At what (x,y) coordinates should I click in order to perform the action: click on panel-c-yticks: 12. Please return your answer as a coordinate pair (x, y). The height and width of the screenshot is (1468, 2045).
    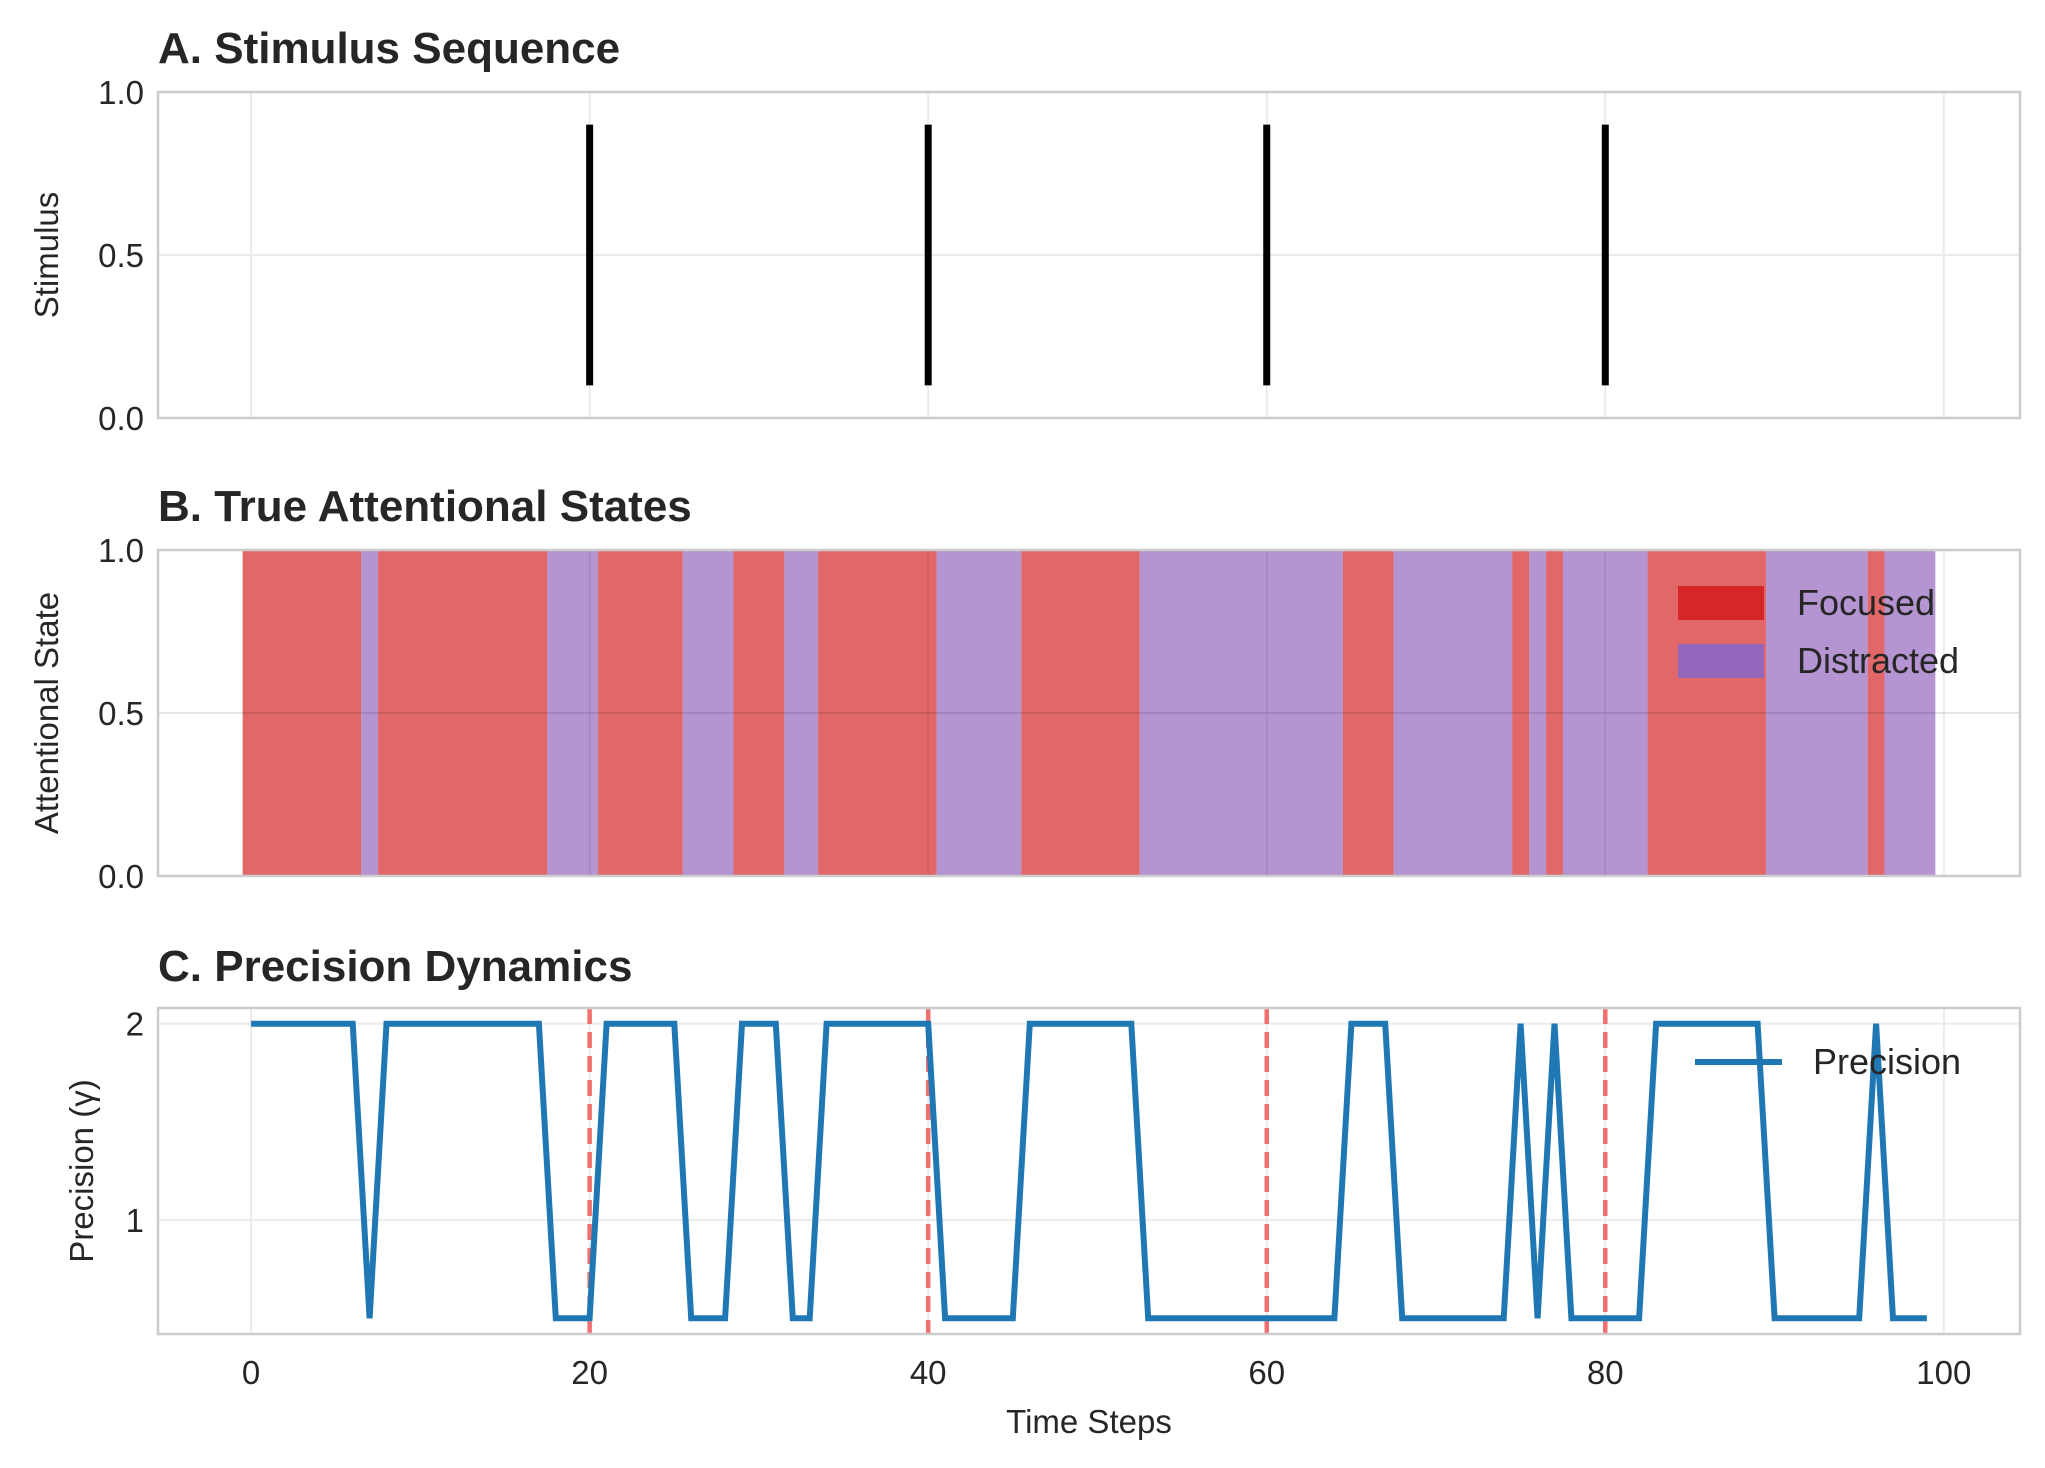
    Looking at the image, I should click on (135, 1122).